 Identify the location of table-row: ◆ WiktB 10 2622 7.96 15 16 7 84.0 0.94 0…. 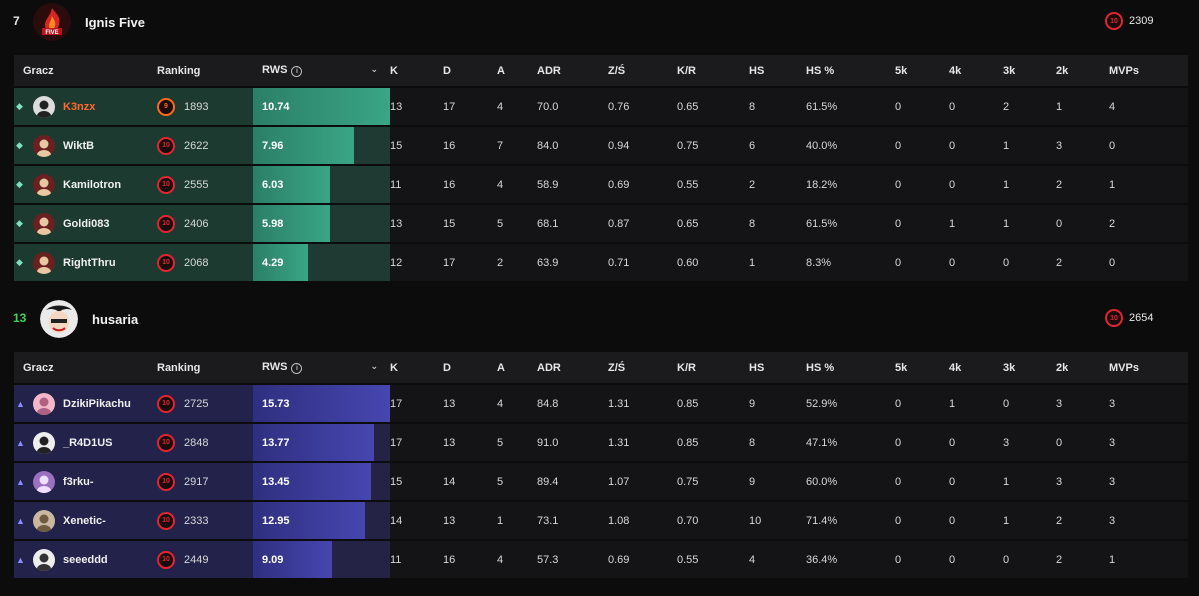
(601, 145).